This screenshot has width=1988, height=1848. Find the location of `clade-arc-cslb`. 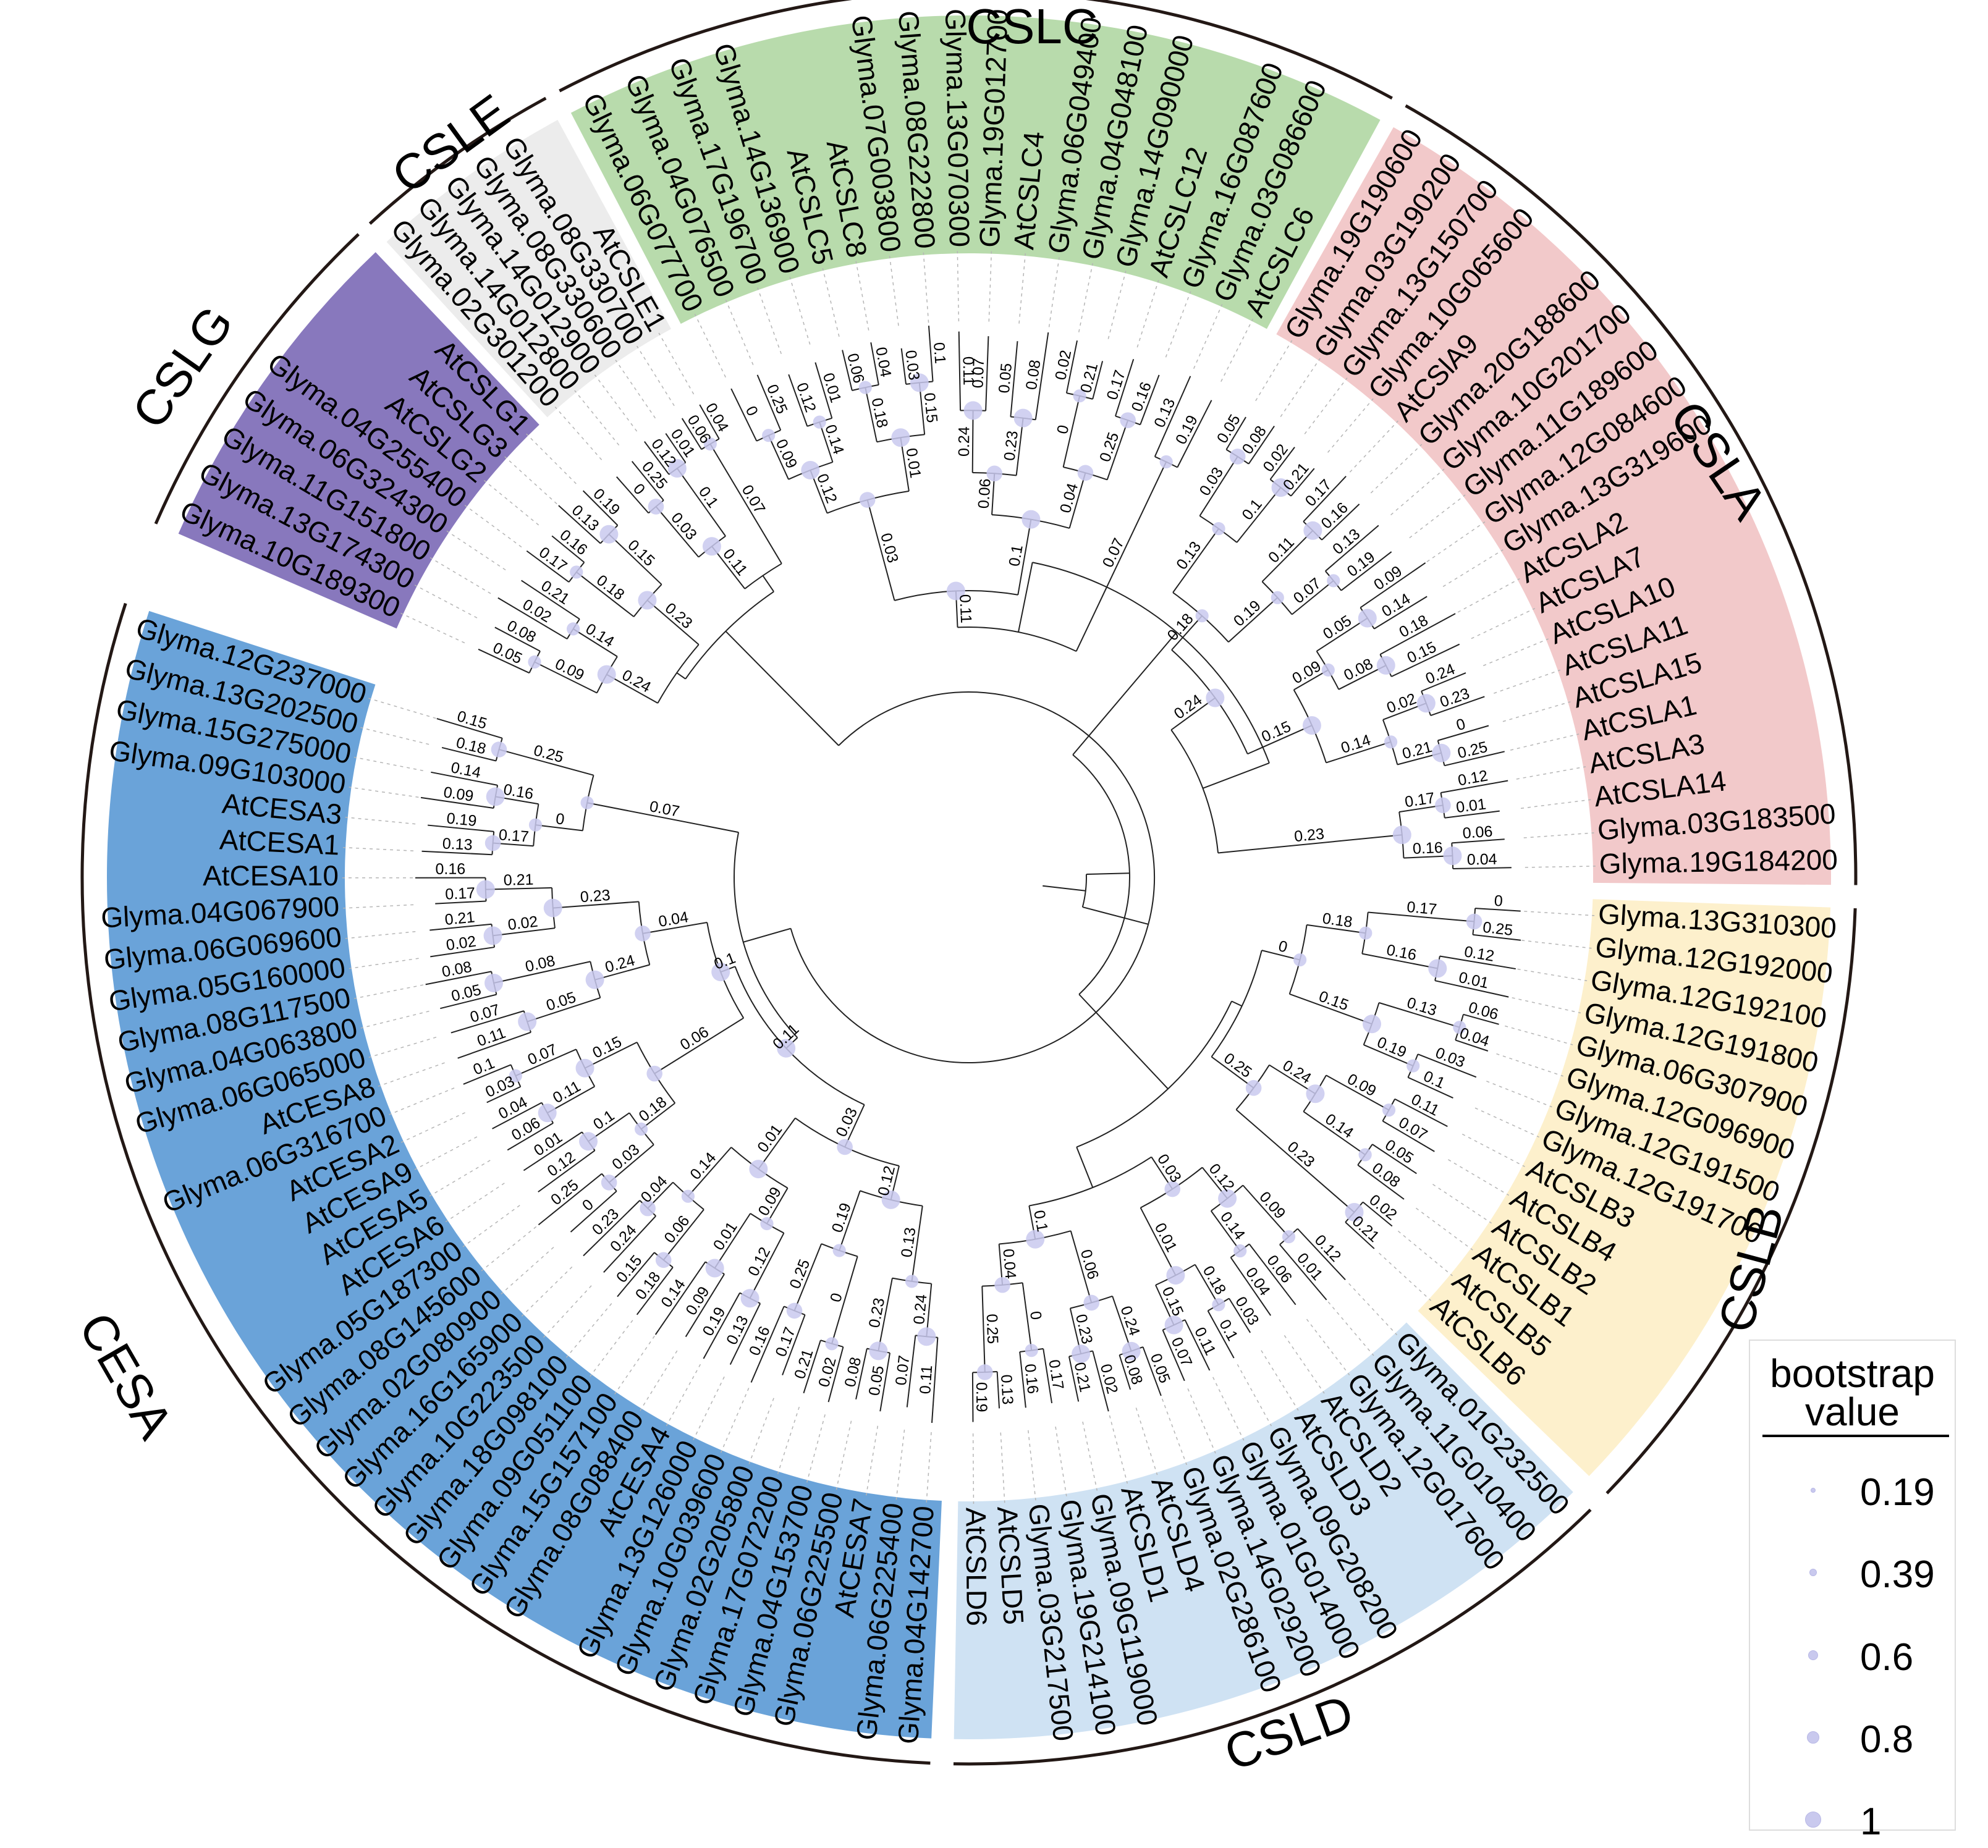

clade-arc-cslb is located at coordinates (1731, 1201).